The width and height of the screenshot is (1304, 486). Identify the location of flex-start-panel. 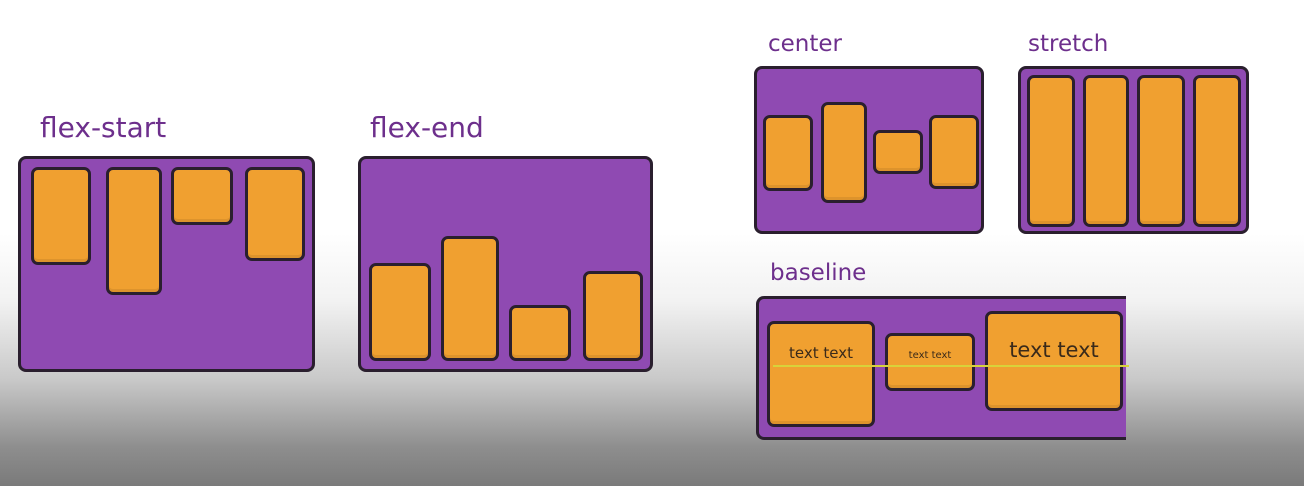
(166, 264).